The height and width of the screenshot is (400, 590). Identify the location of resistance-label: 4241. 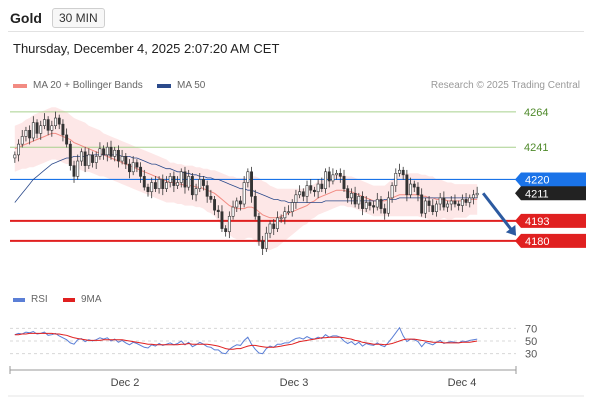
(536, 148).